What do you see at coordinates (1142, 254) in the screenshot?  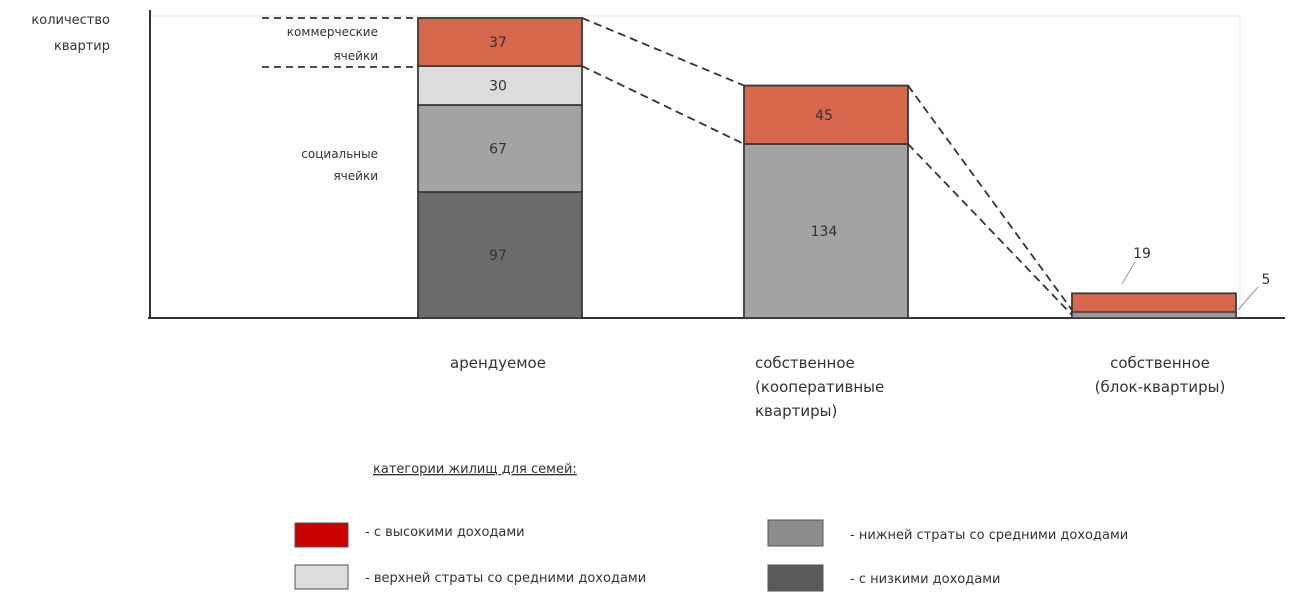 I see `value-label-3-4: 19` at bounding box center [1142, 254].